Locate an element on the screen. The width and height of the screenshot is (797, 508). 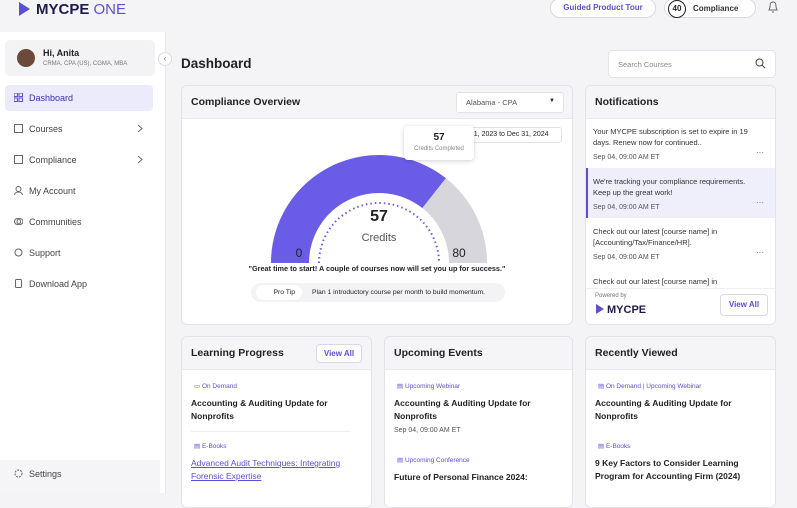
profile-card: Hi, Anita CRMA, CPA (US), CGMA, MBA is located at coordinates (80, 58).